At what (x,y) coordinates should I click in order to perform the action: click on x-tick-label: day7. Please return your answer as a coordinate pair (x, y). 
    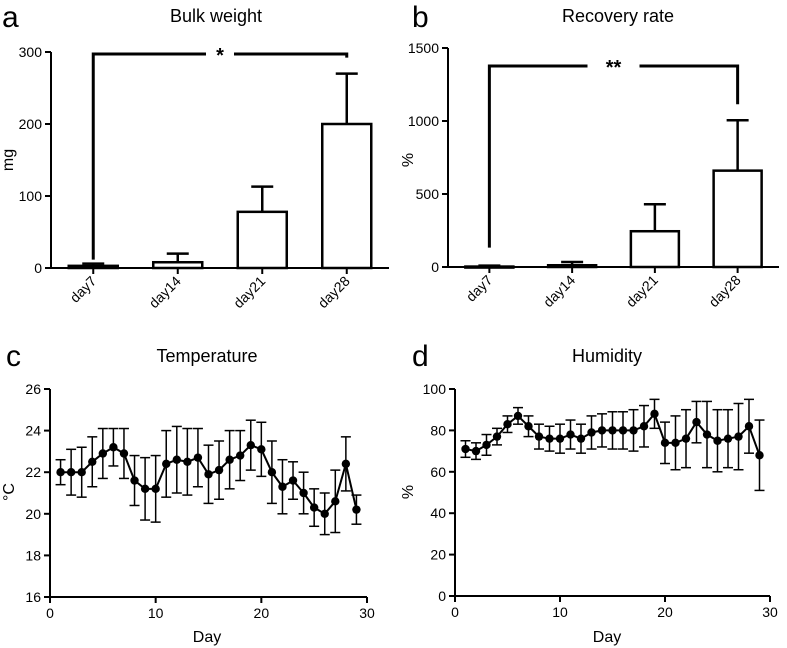
    Looking at the image, I should click on (479, 288).